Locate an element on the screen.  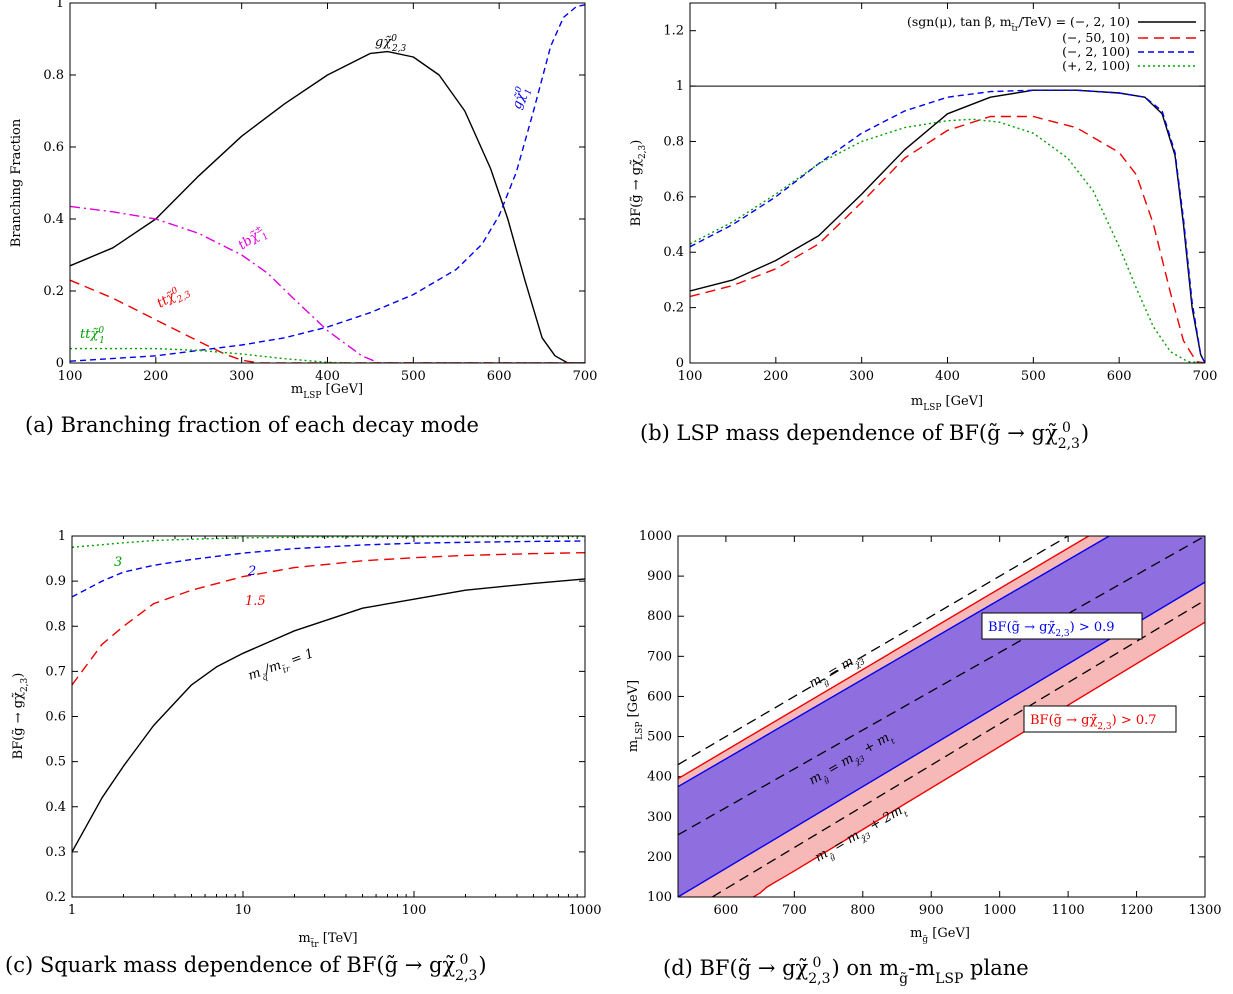
y-tick-label-d: 400 is located at coordinates (659, 777).